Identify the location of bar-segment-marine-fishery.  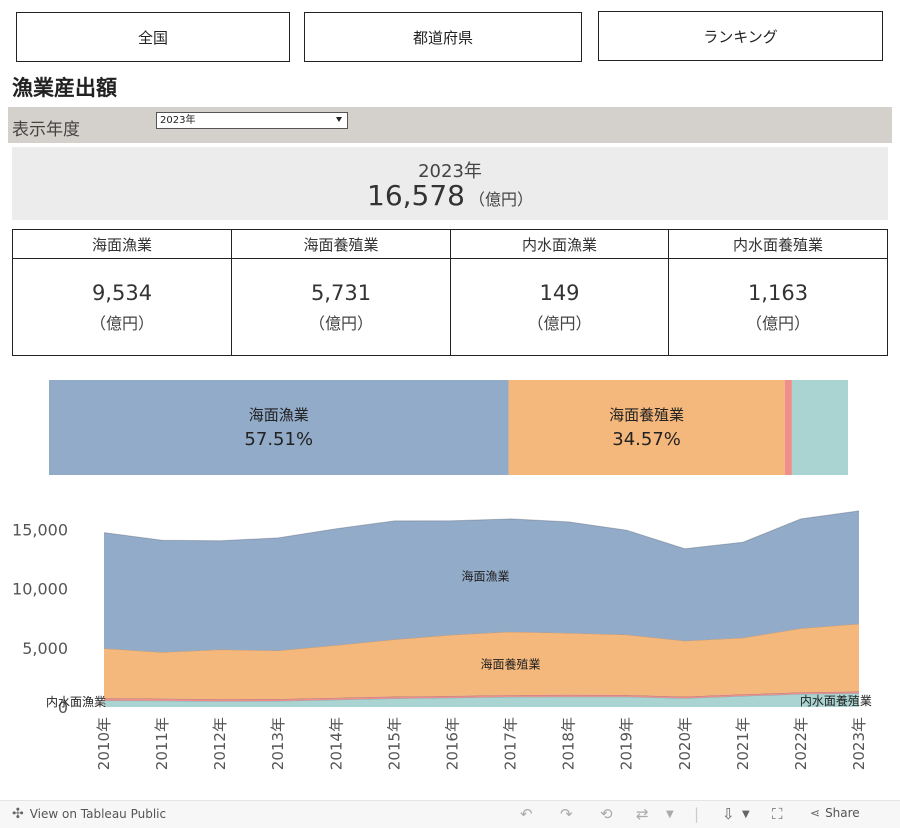
(279, 427).